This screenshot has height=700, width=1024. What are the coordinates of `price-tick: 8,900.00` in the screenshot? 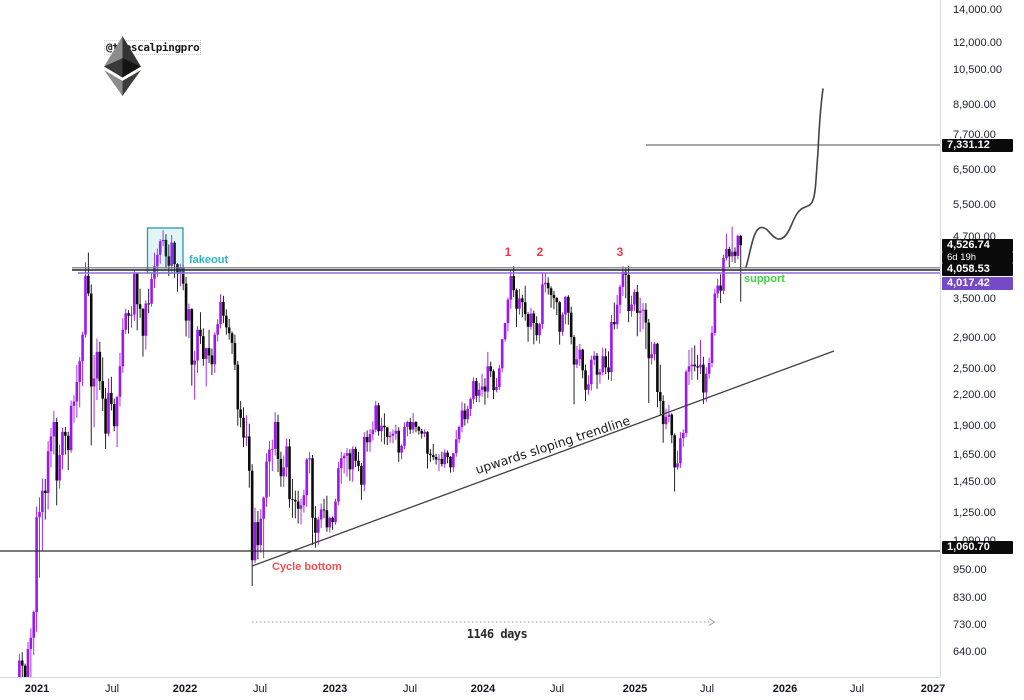 It's located at (974, 104).